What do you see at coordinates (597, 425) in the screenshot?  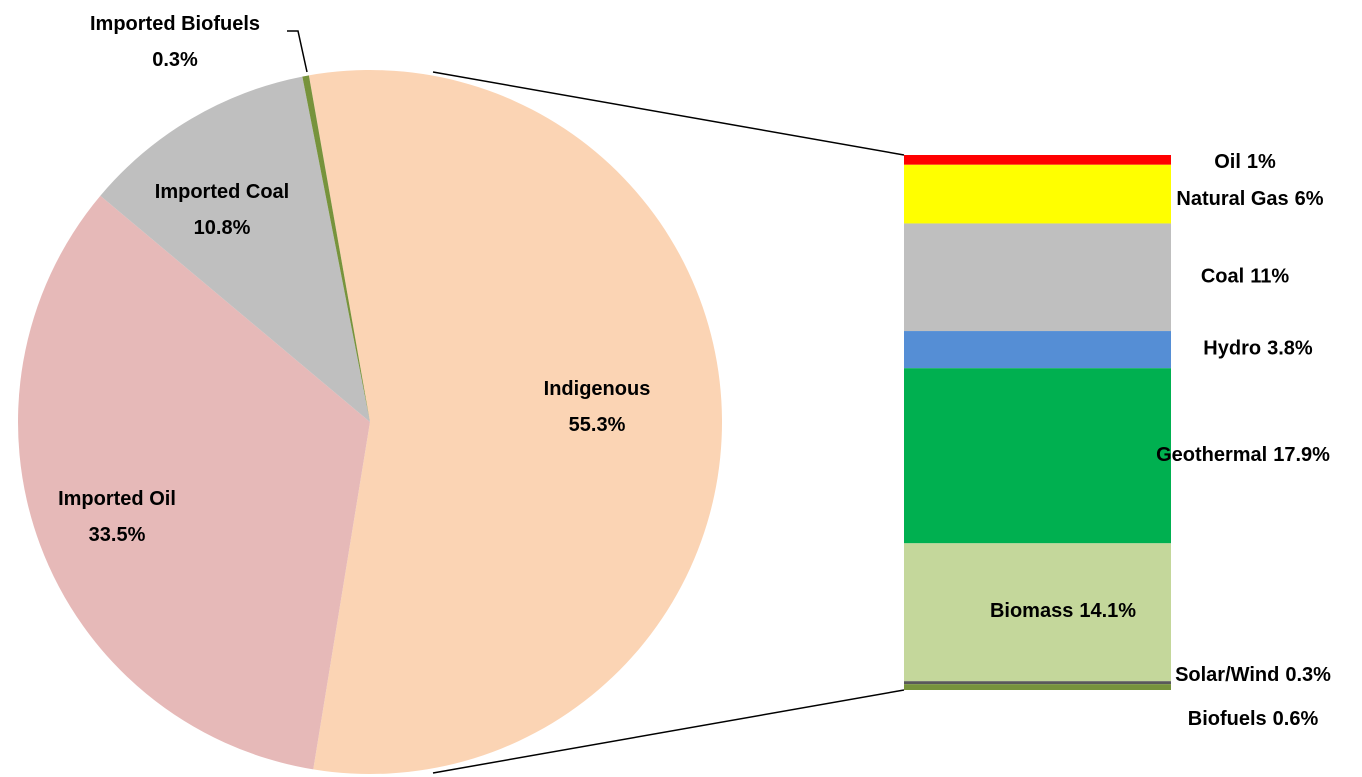 I see `slice-value: 55.3%` at bounding box center [597, 425].